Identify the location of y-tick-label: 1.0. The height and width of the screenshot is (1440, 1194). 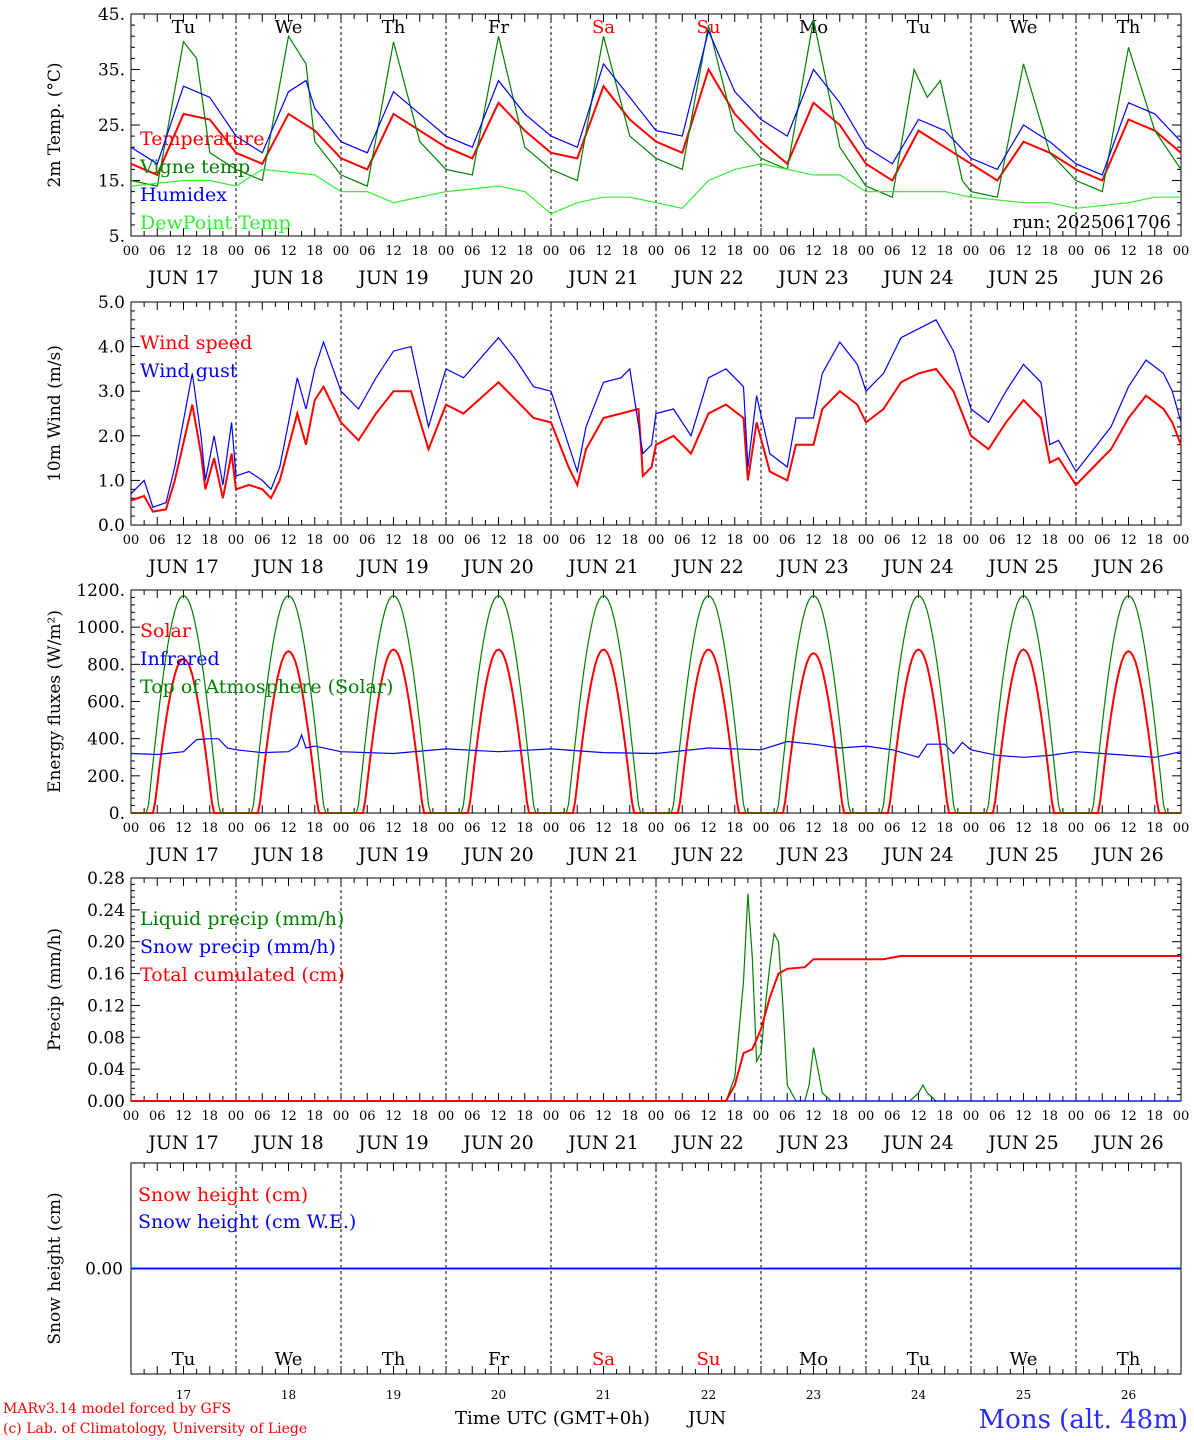
(111, 481).